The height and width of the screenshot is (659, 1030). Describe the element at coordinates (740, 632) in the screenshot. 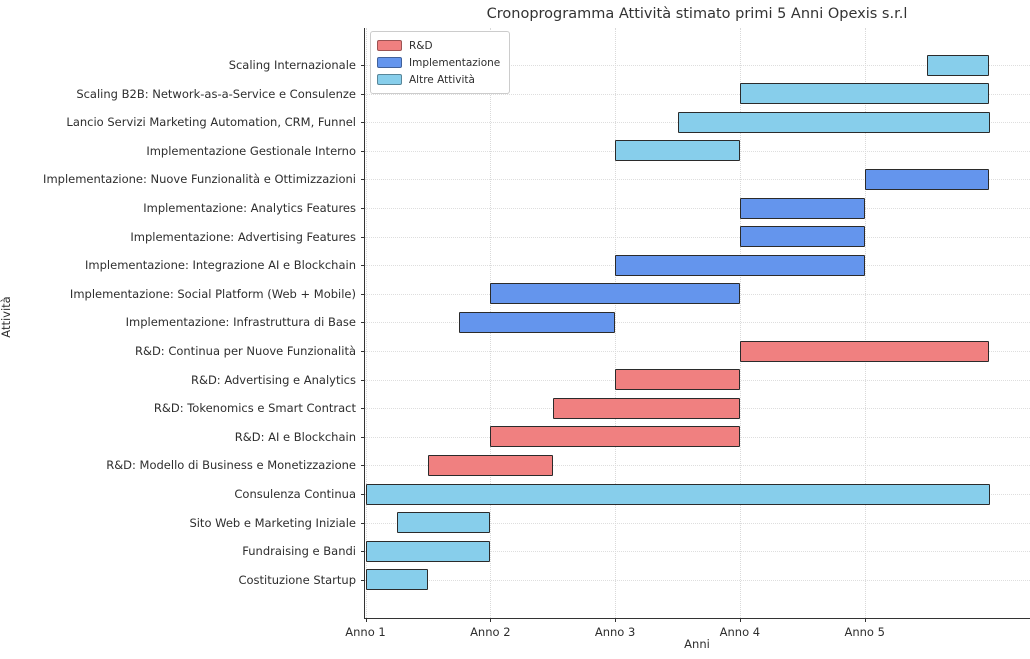

I see `x-tick-label: Anno 4` at that location.